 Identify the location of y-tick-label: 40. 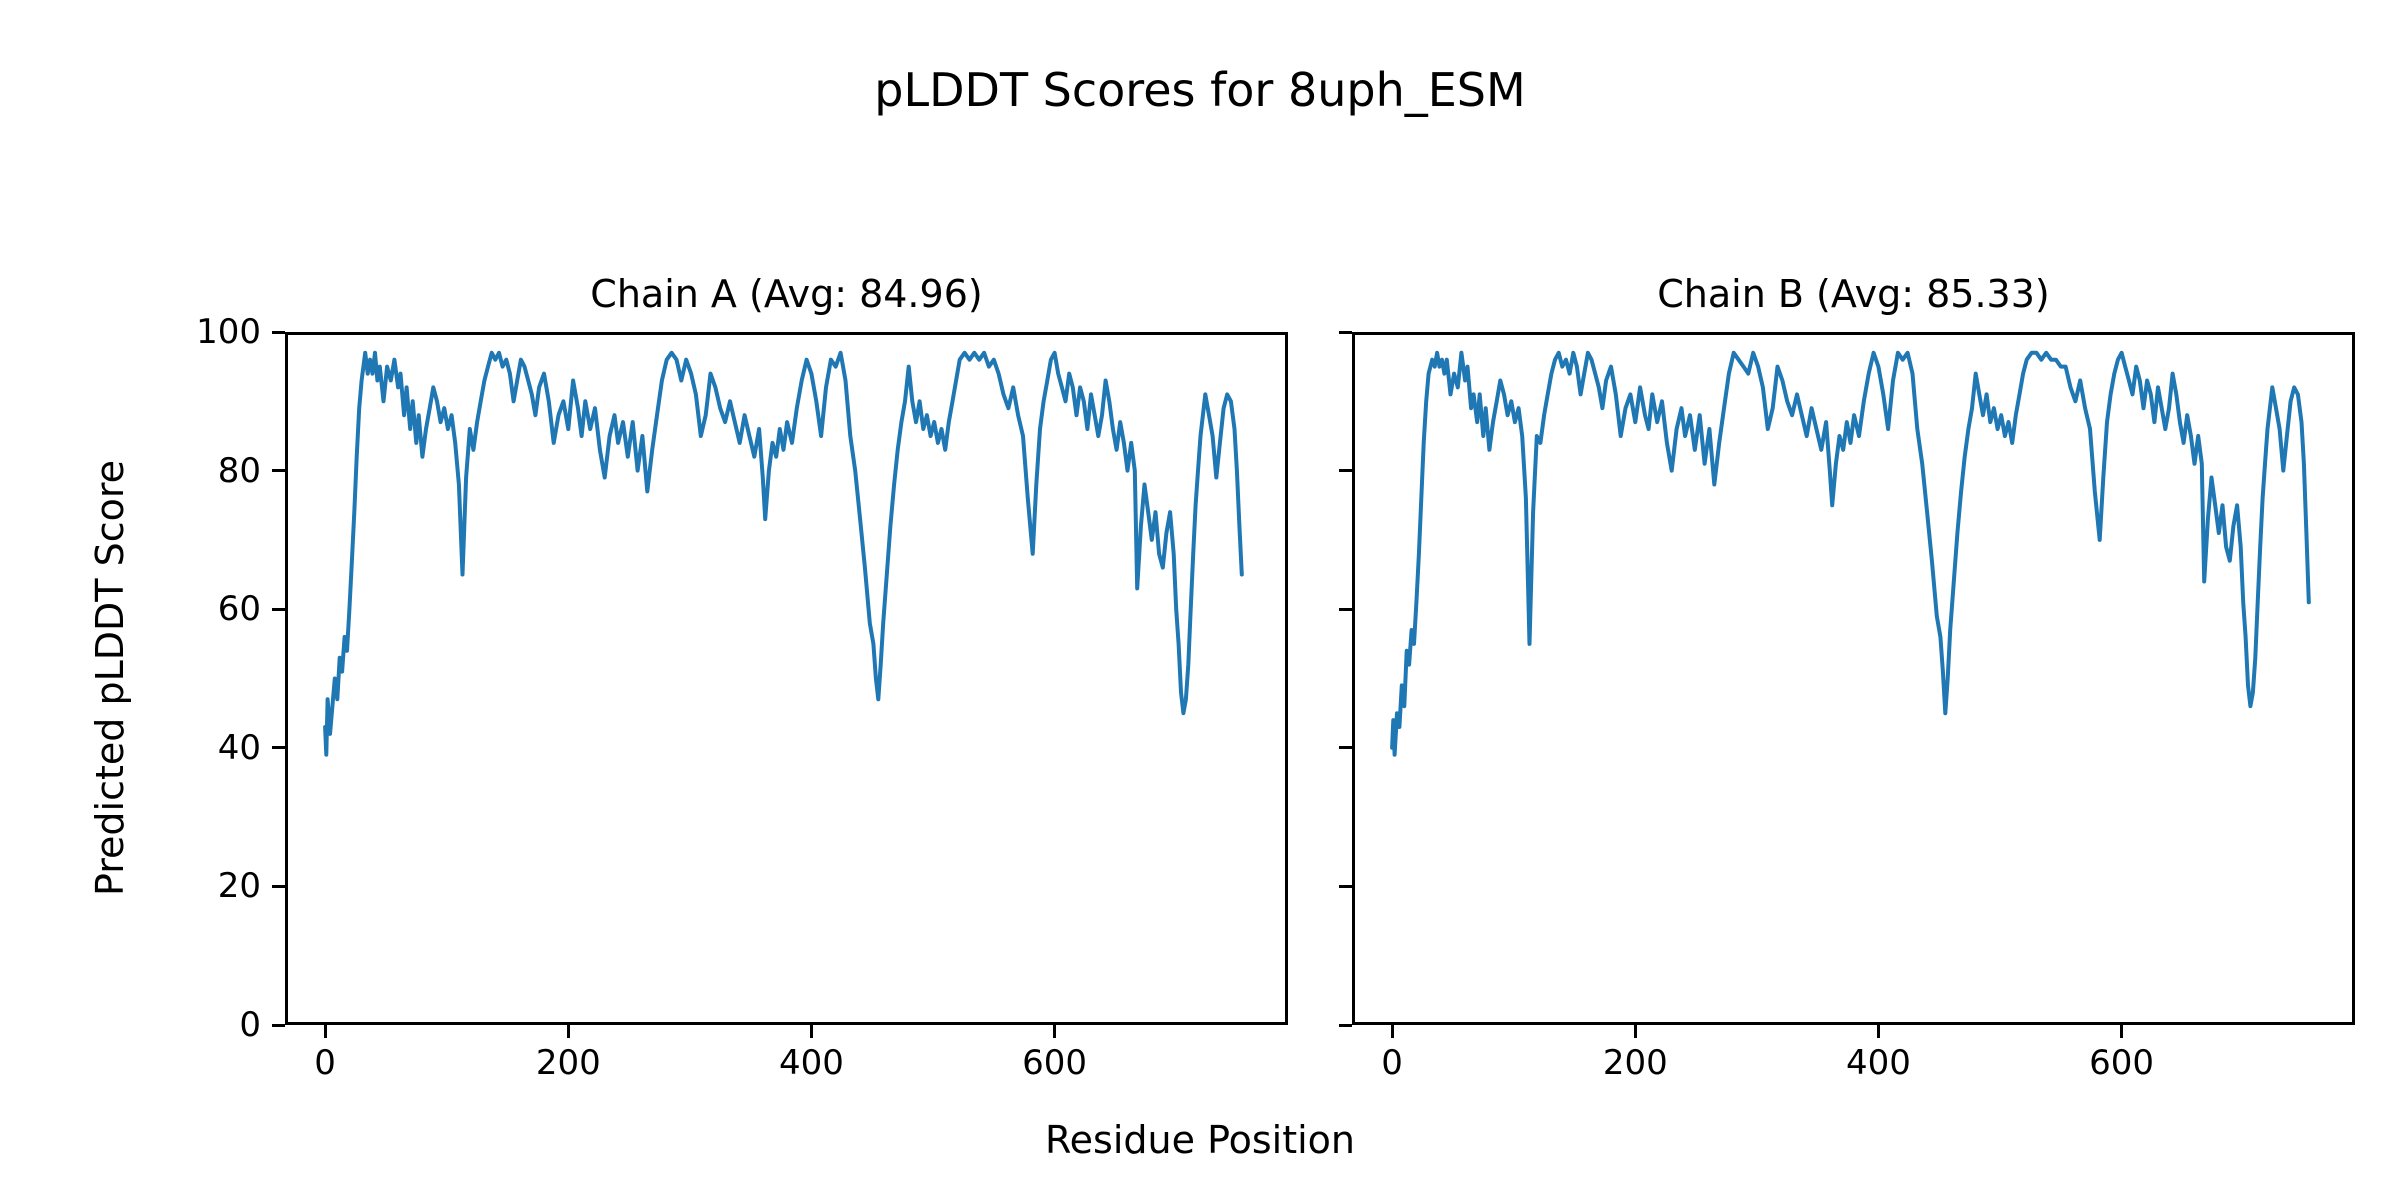
(239, 747).